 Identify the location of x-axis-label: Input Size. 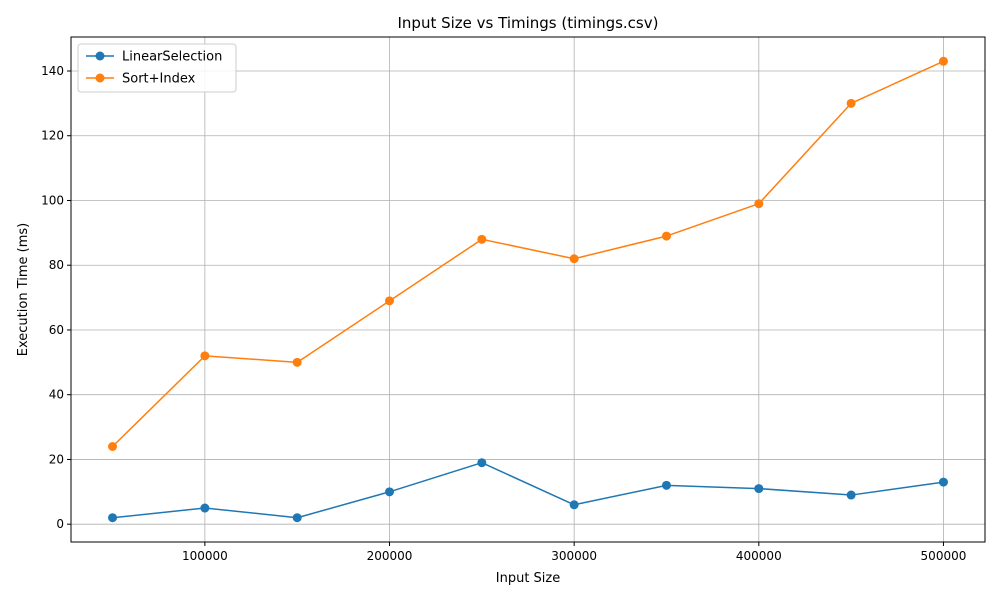
(528, 578).